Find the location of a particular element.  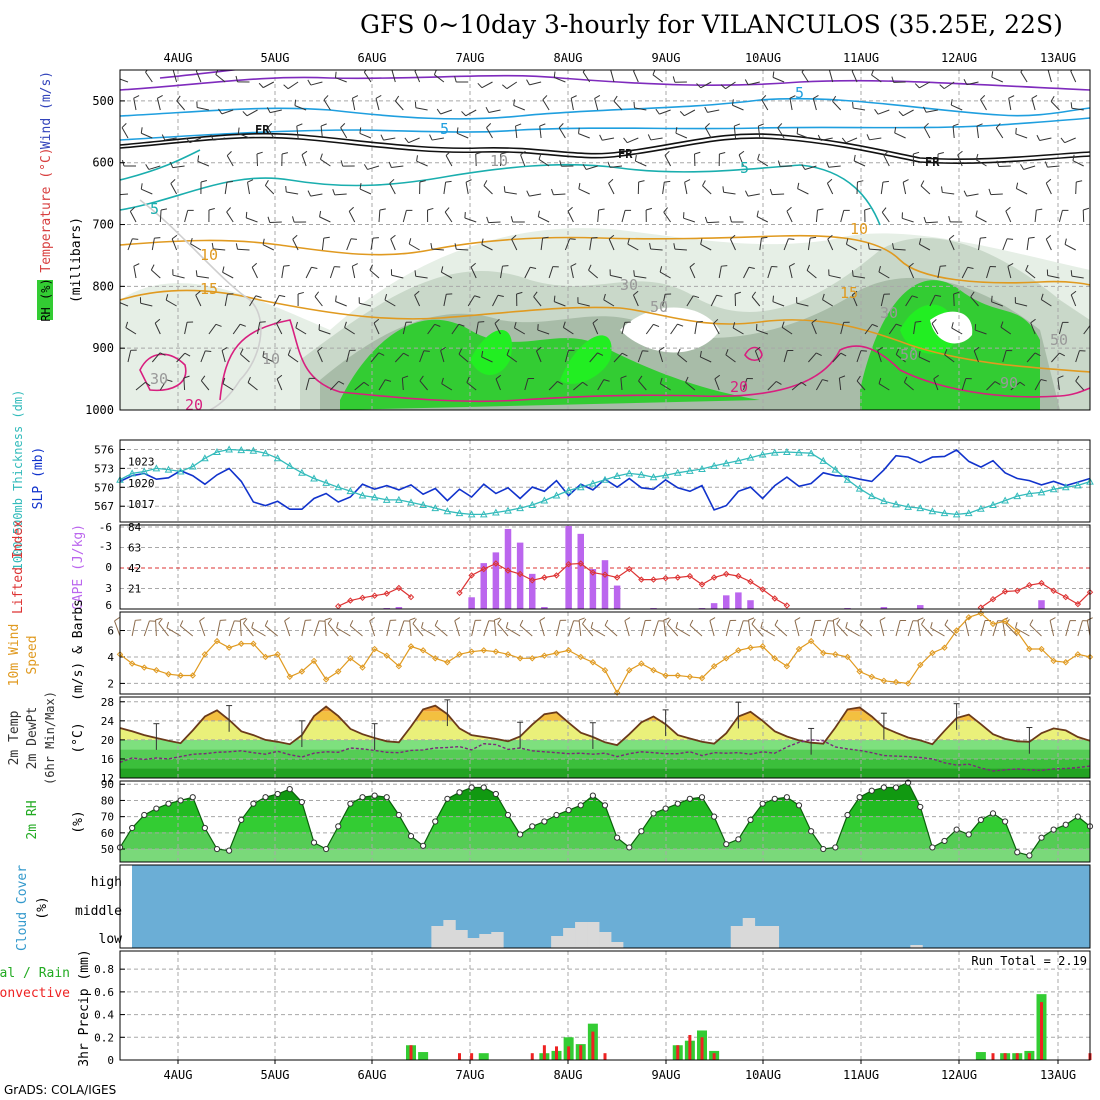

x-tick-label: 6AUG is located at coordinates (372, 58).